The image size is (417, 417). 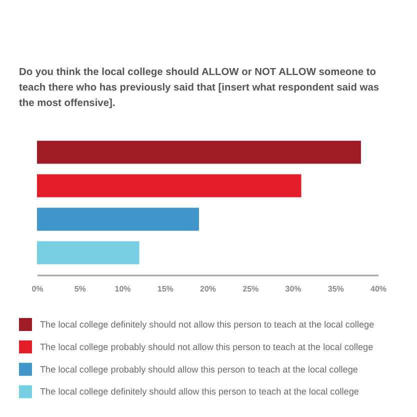 I want to click on x-tick-label: 35%, so click(x=336, y=289).